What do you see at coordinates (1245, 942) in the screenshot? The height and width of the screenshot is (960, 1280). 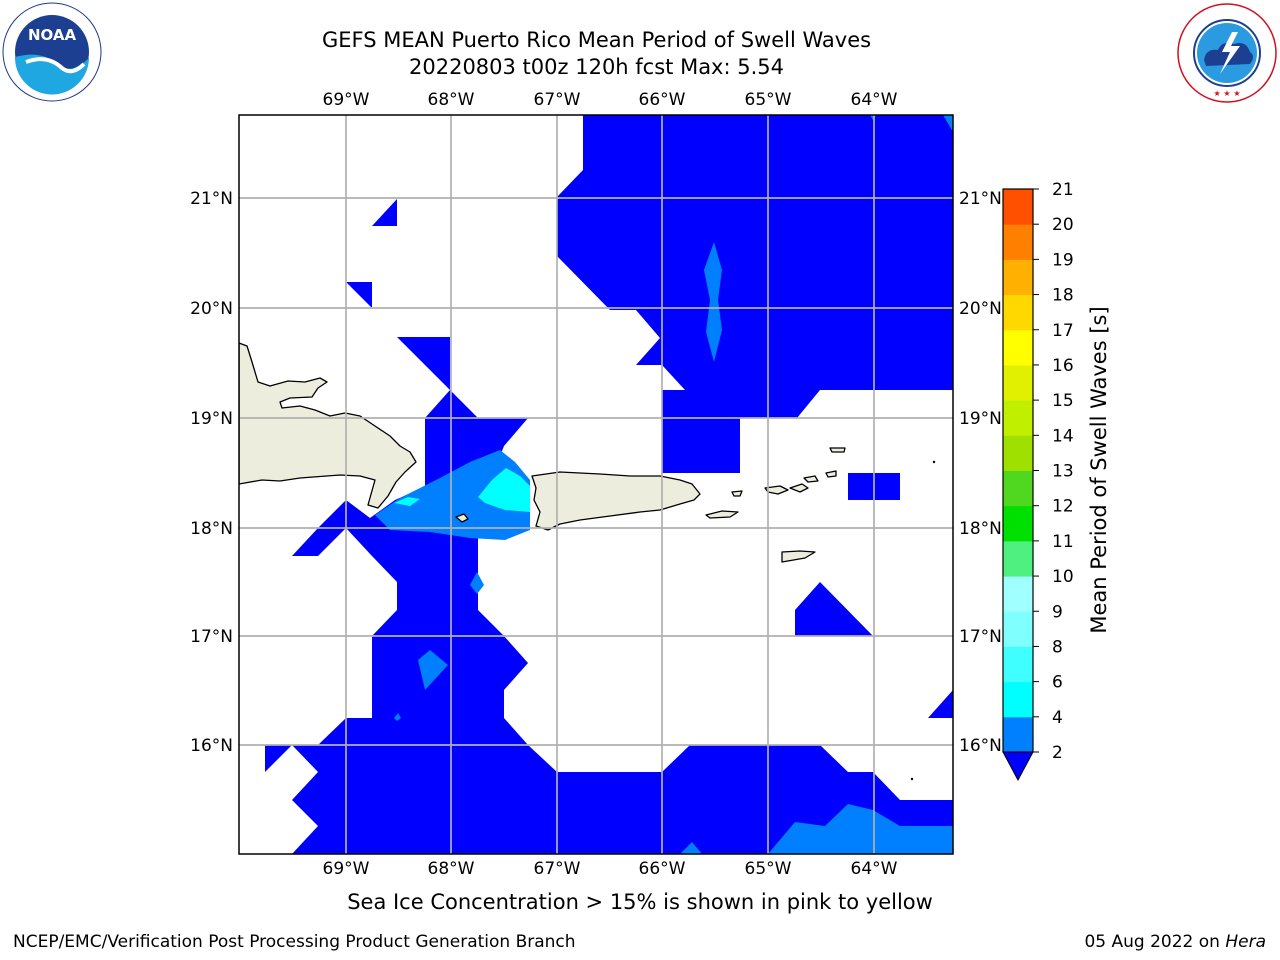 I see `footer-host: Hera` at bounding box center [1245, 942].